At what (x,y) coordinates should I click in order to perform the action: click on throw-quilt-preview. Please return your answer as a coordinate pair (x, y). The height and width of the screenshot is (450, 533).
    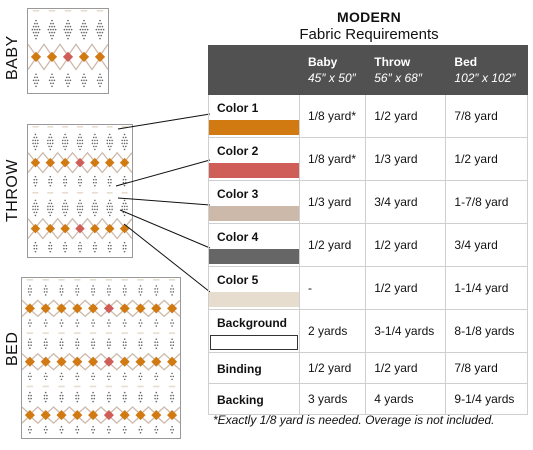
    Looking at the image, I should click on (80, 191).